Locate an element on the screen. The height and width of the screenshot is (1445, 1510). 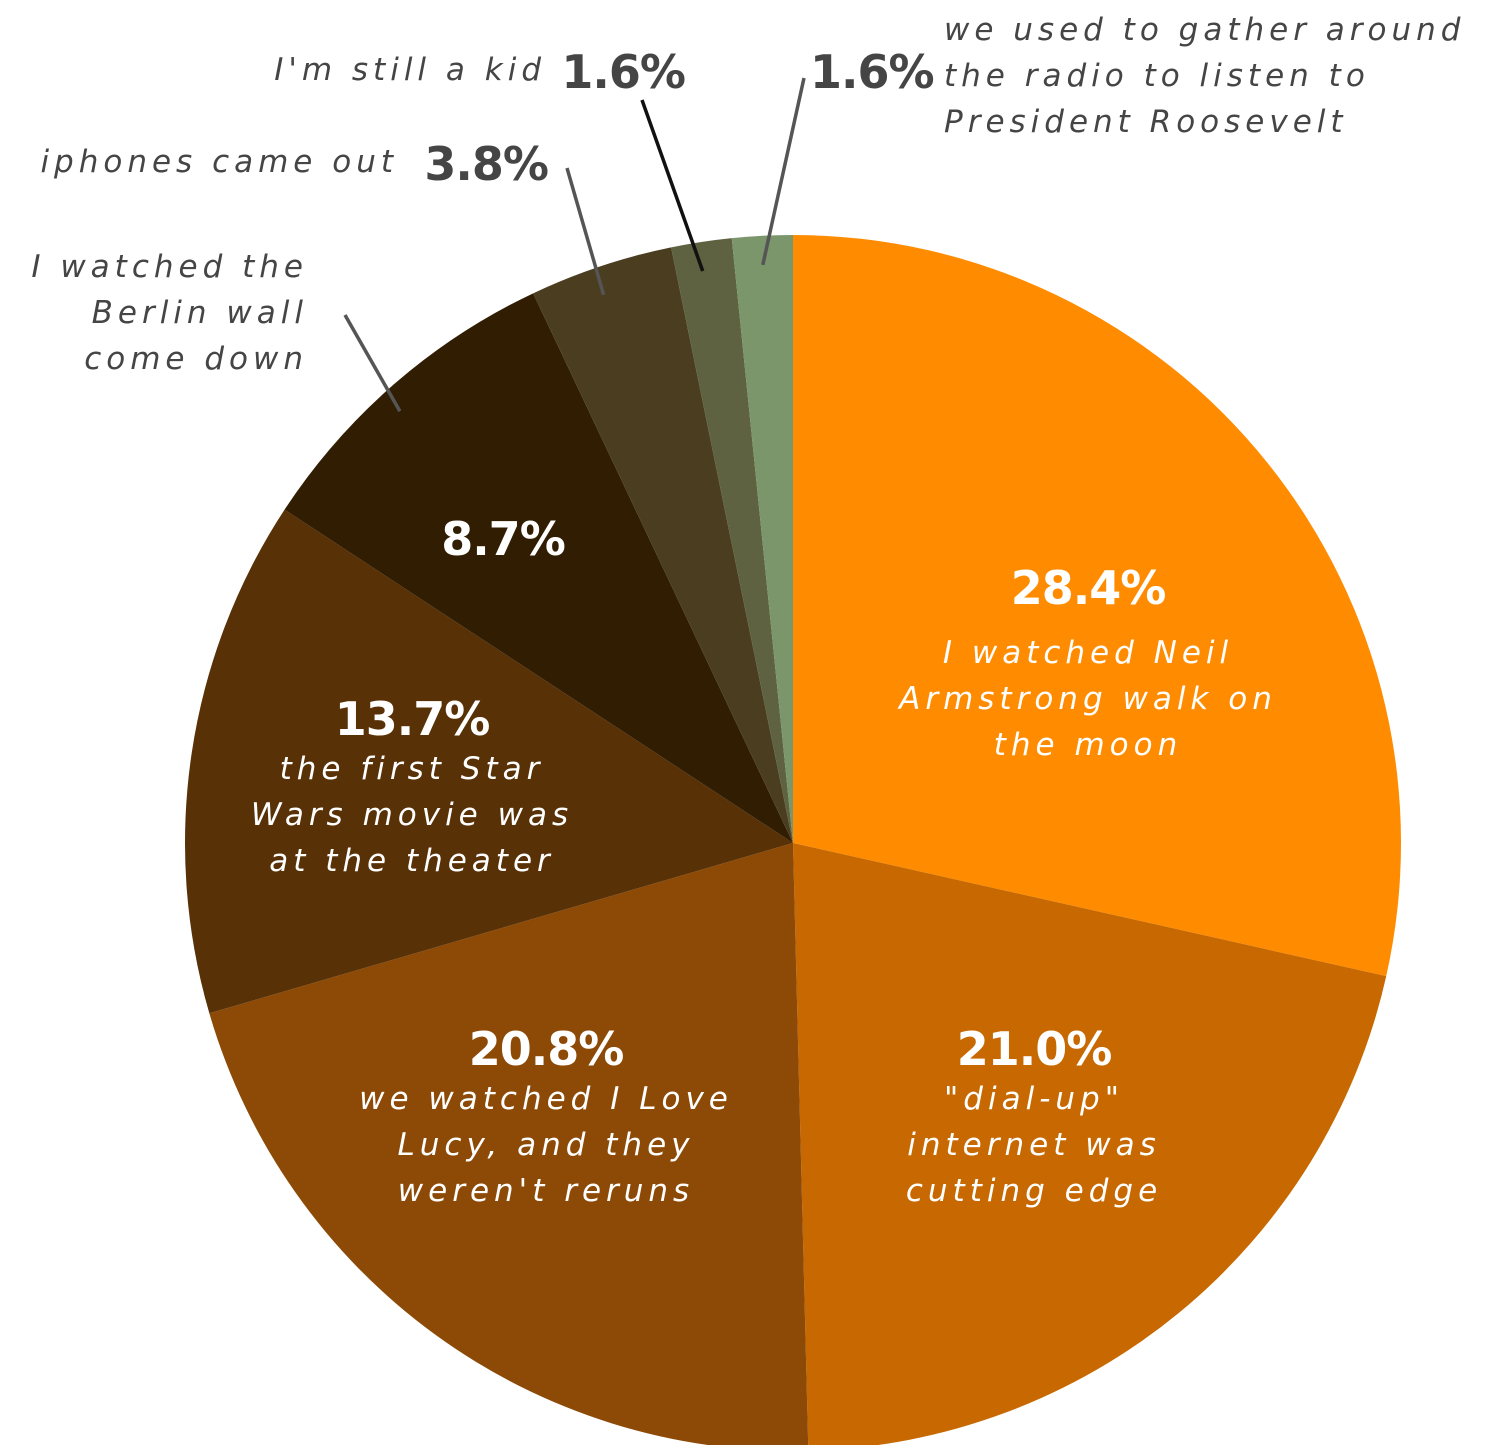
slice-category-label-i-m-still-a-kid: I'm still a kid is located at coordinates (410, 70).